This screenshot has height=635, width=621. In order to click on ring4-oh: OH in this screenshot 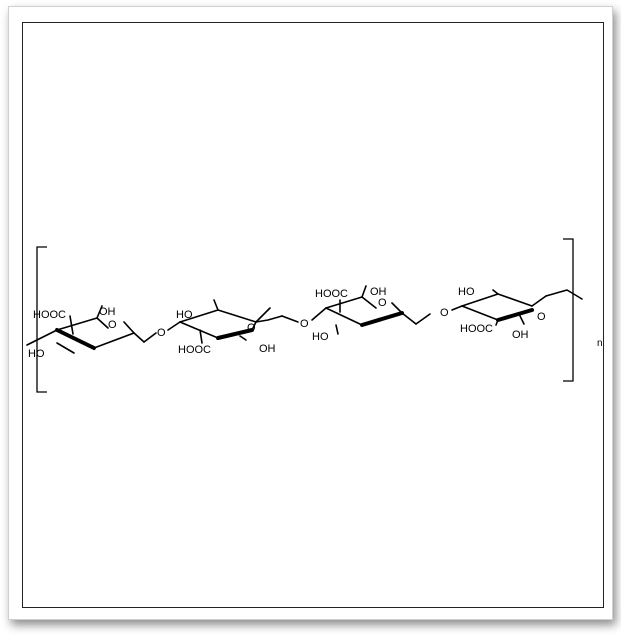, I will do `click(520, 335)`.